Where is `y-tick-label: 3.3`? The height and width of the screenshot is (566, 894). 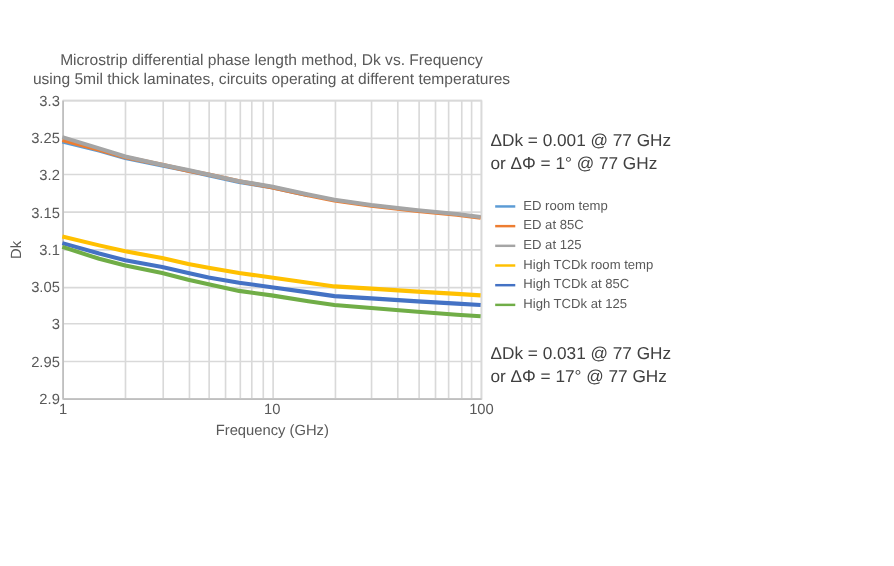
y-tick-label: 3.3 is located at coordinates (49, 100).